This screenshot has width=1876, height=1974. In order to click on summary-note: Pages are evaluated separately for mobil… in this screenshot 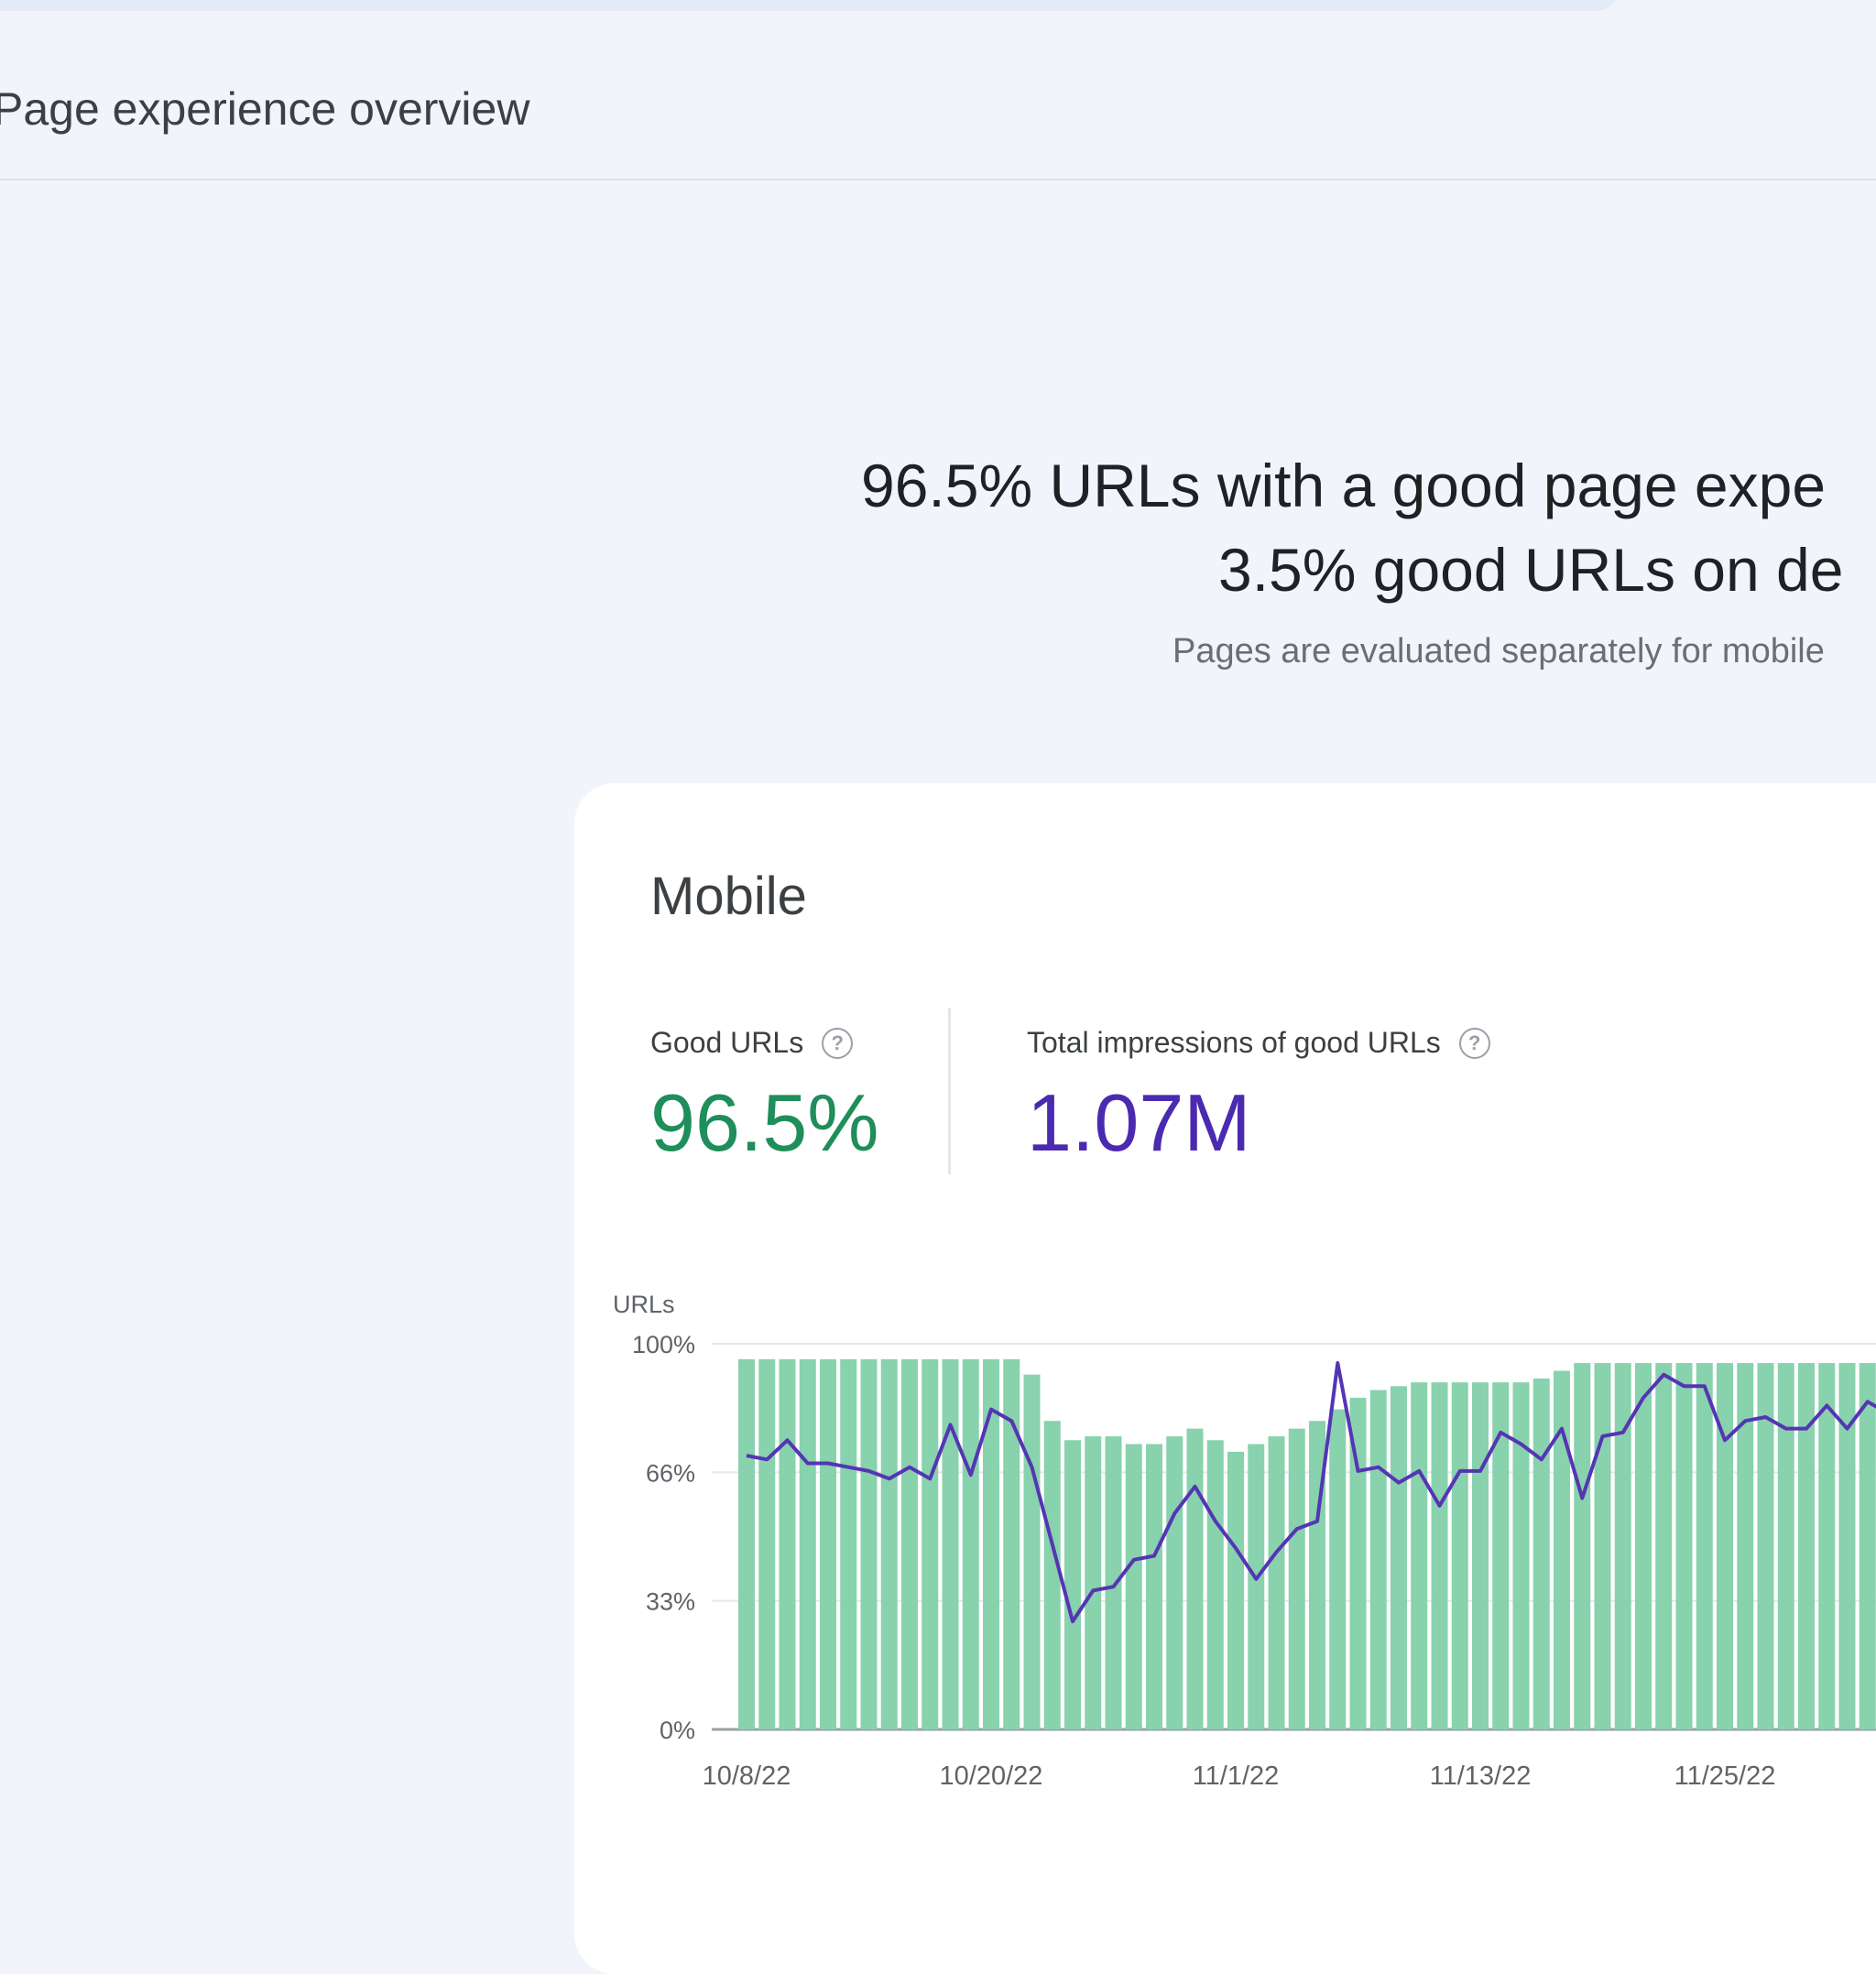, I will do `click(1498, 651)`.